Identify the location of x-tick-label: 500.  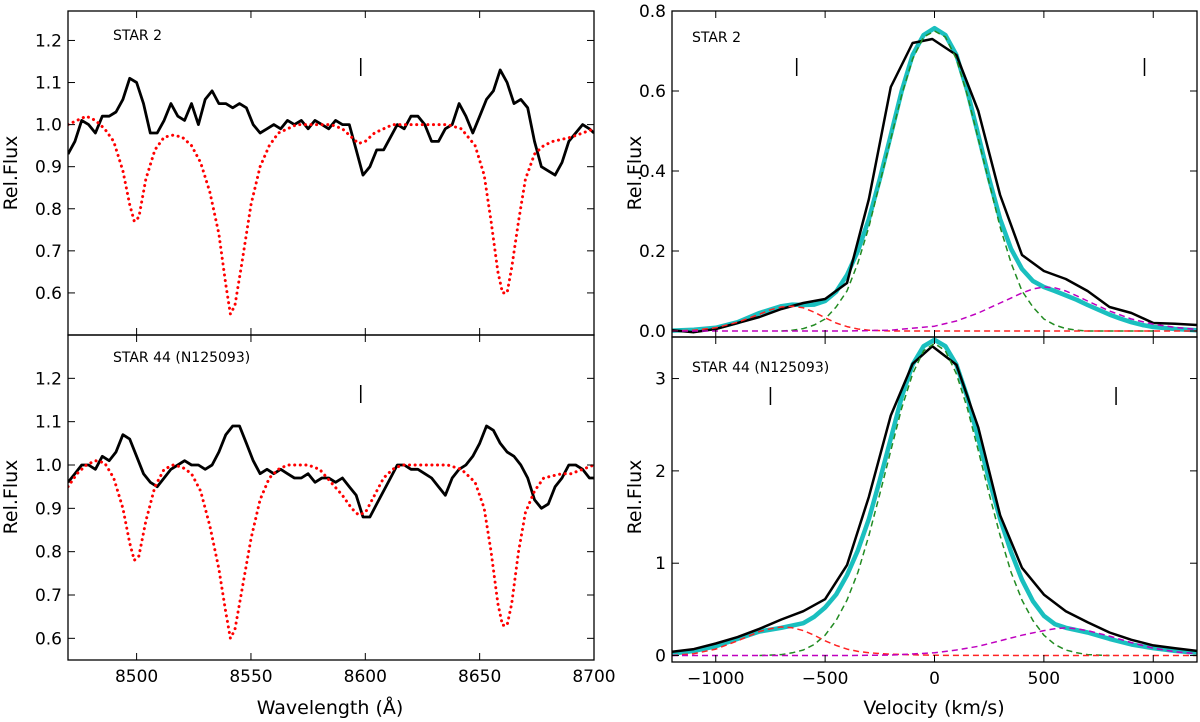
(1044, 679).